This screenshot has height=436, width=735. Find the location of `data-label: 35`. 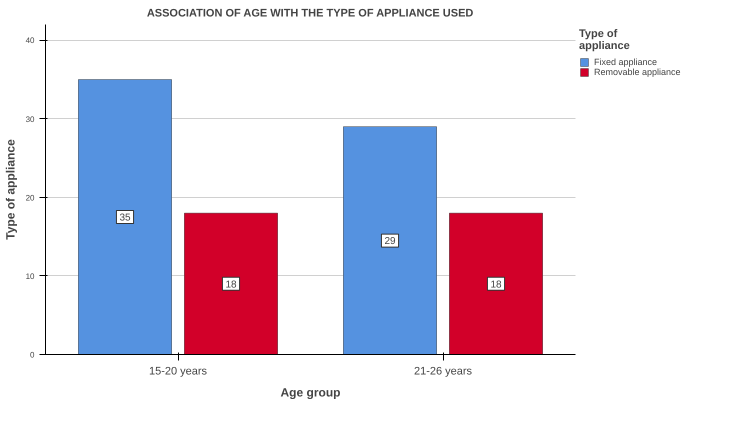

data-label: 35 is located at coordinates (125, 218).